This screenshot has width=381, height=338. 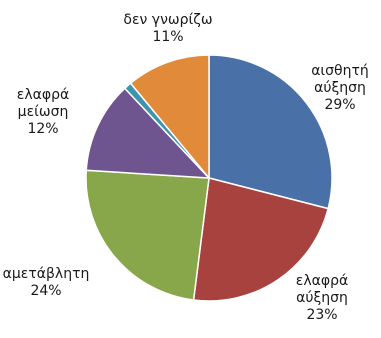 I want to click on slice-label: αισθητή αύξηση 29%, so click(x=340, y=88).